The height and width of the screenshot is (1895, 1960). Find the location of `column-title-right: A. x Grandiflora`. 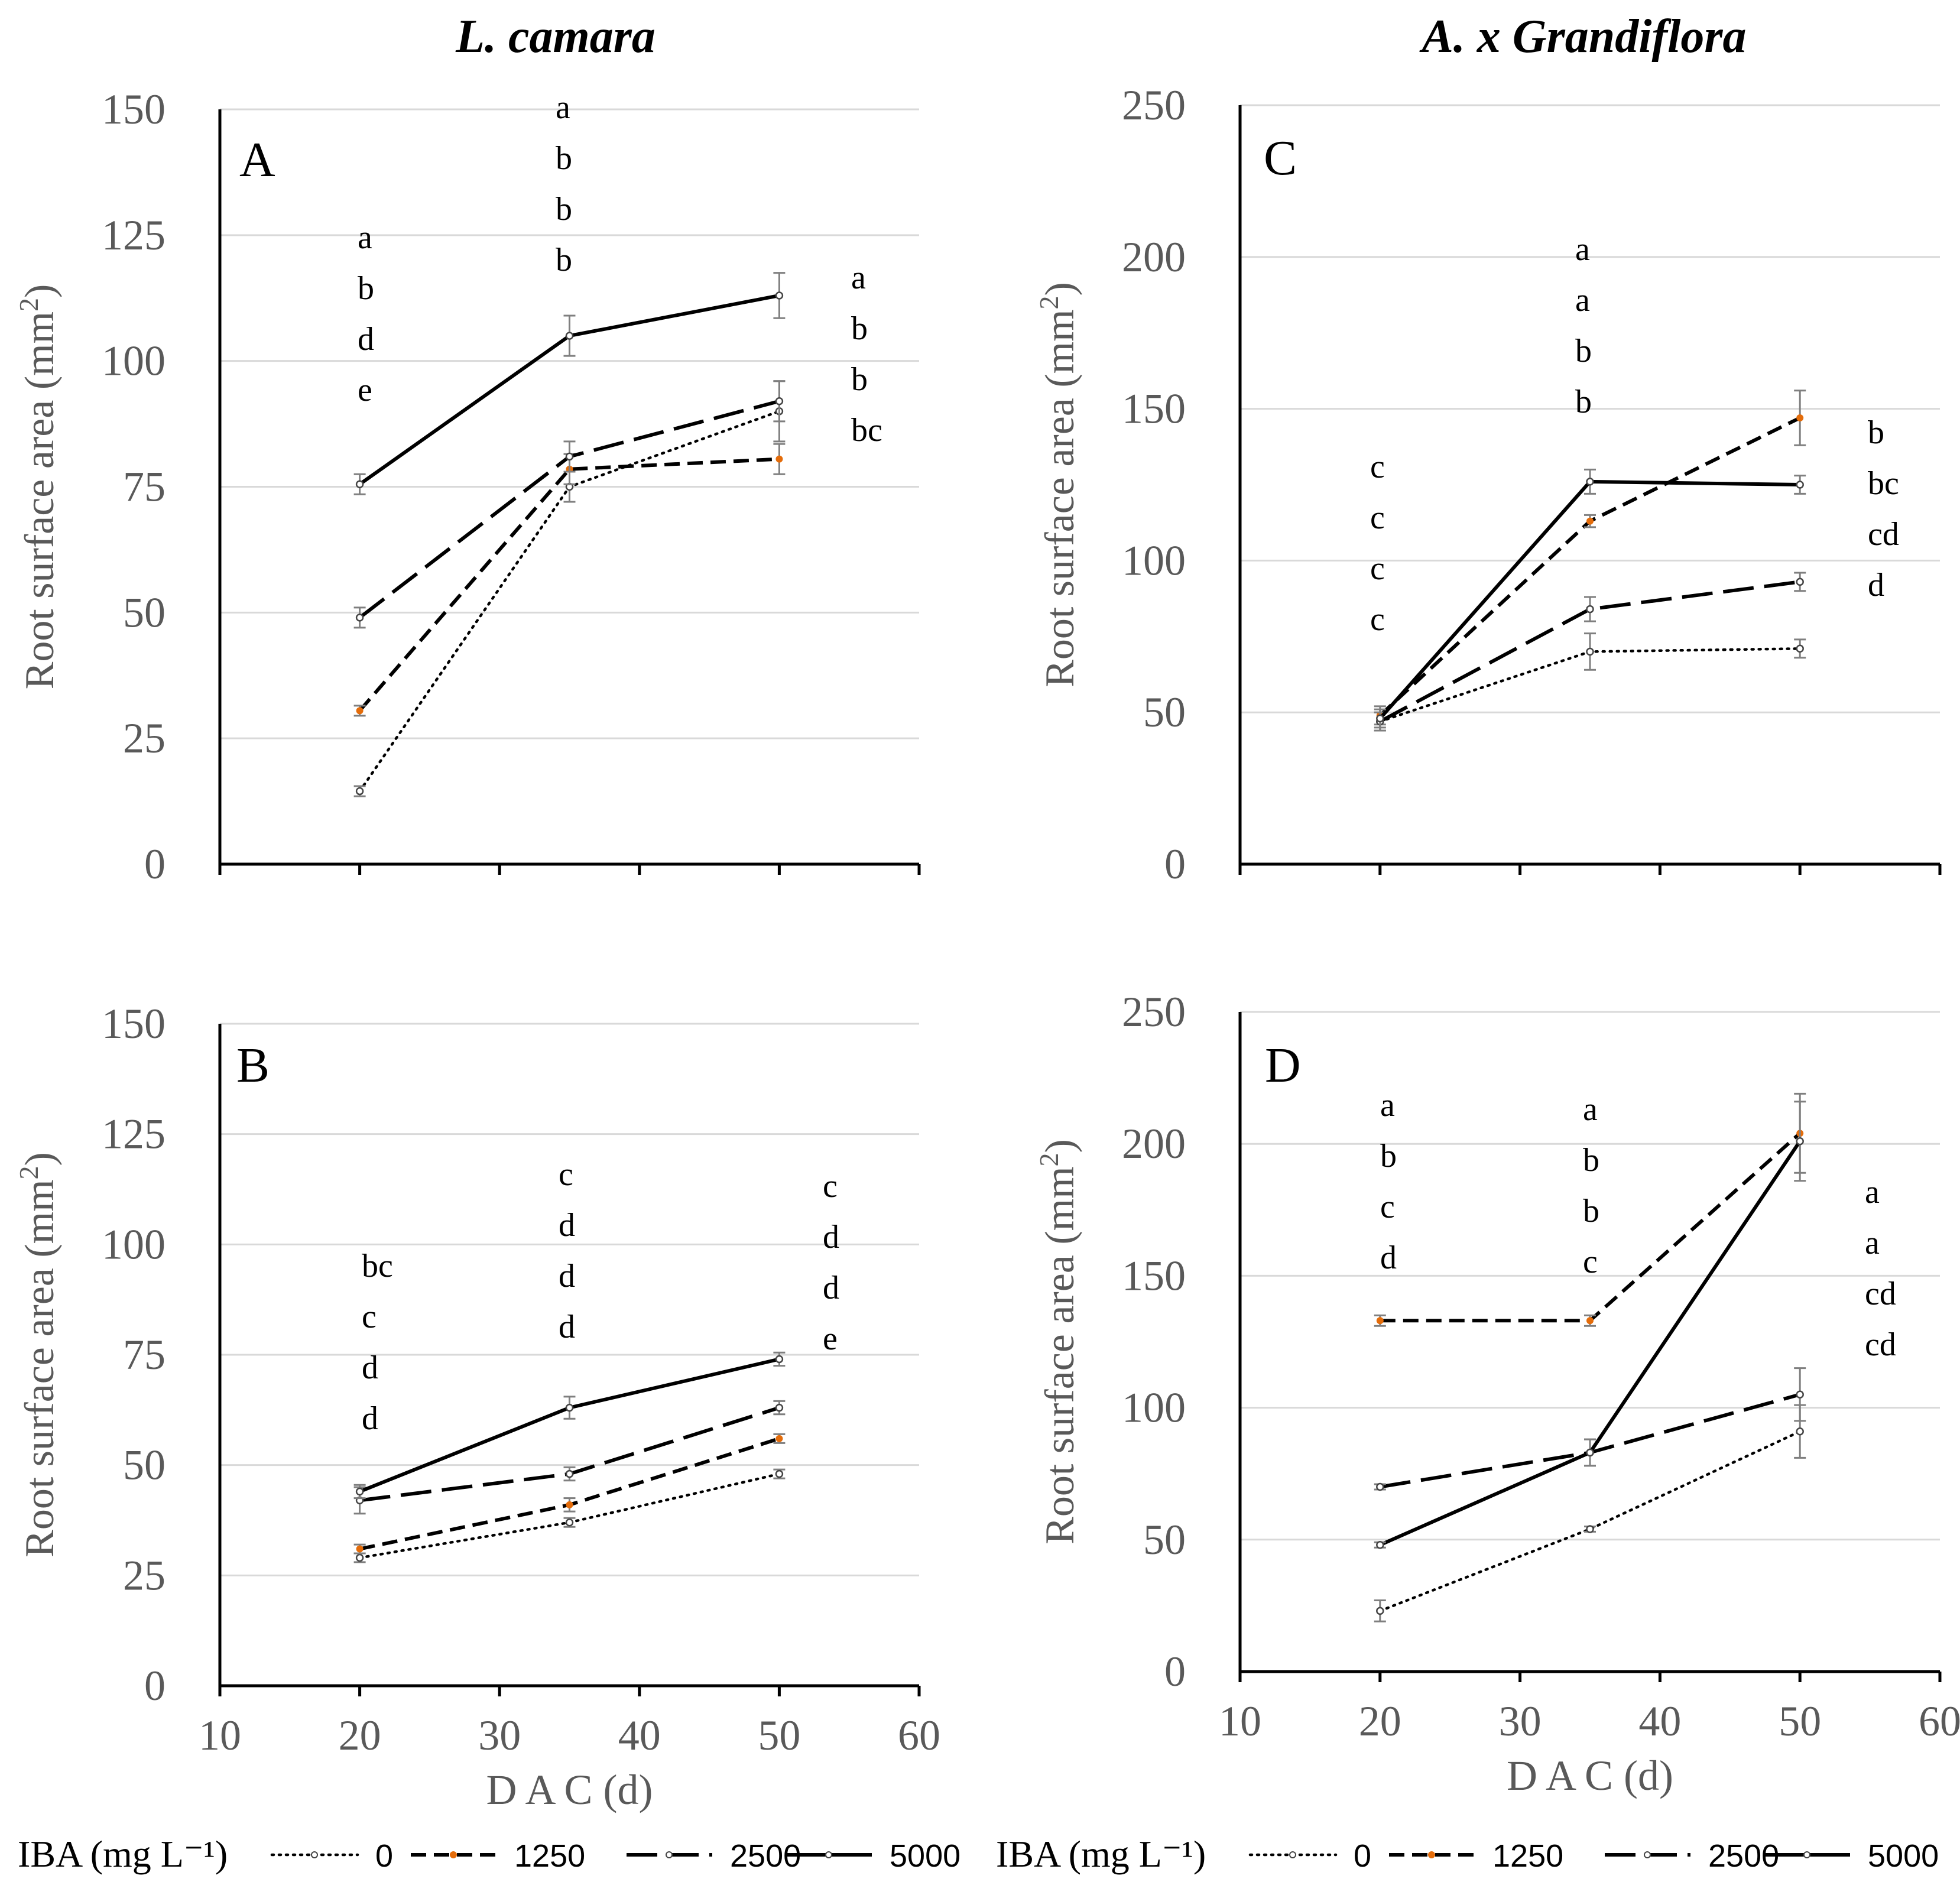

column-title-right: A. x Grandiflora is located at coordinates (1583, 37).